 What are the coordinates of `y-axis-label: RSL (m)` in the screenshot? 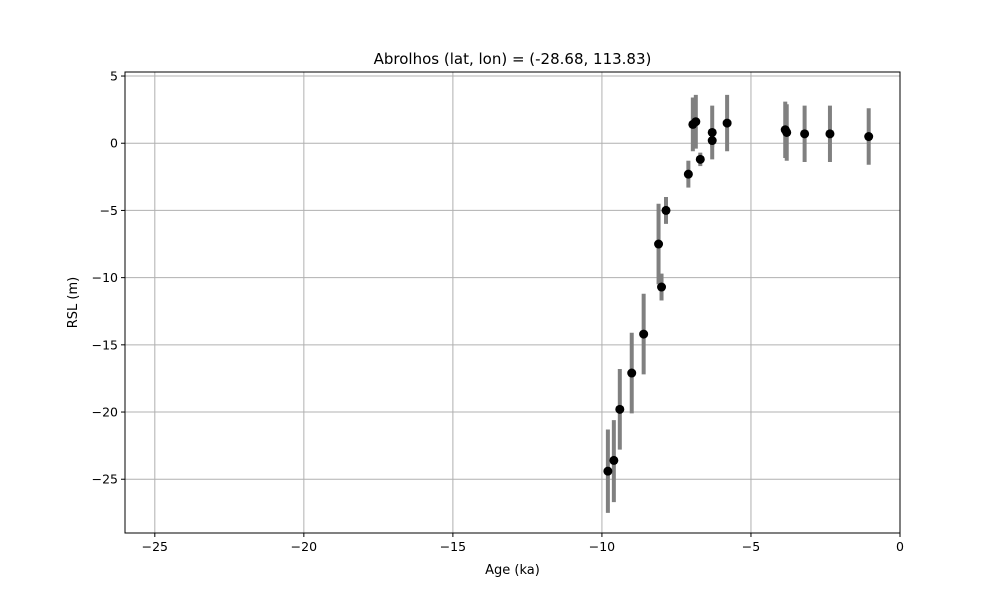 It's located at (73, 302).